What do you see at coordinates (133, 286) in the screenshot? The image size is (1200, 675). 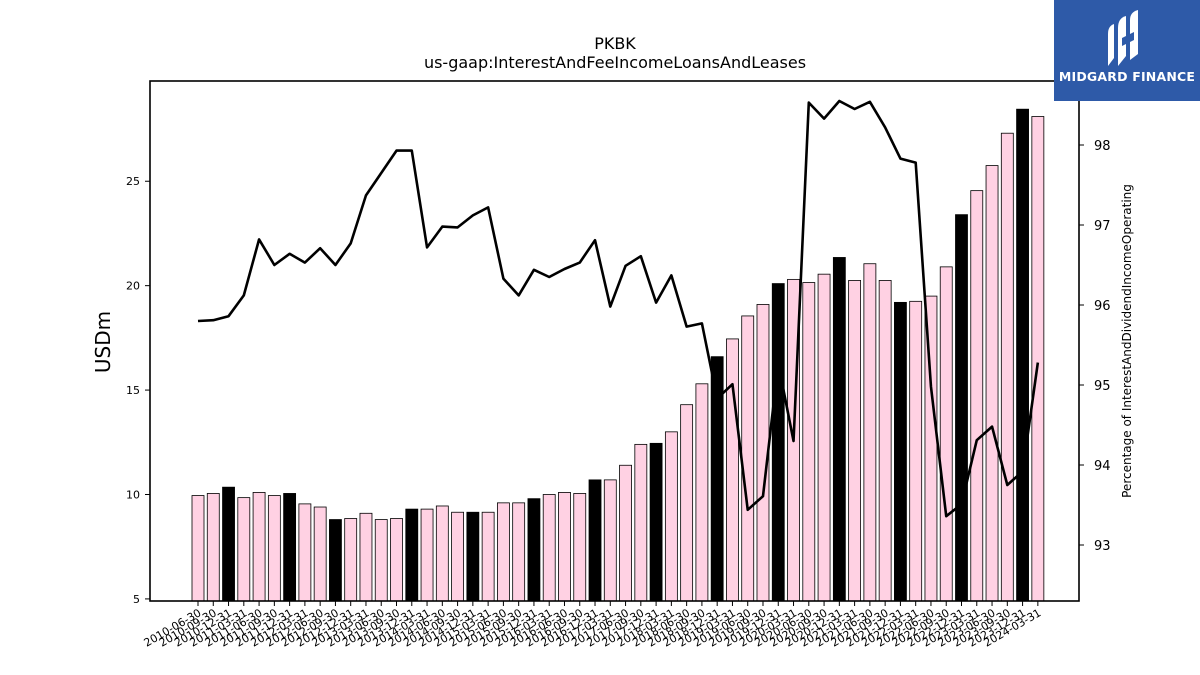 I see `y-tick-label: 20` at bounding box center [133, 286].